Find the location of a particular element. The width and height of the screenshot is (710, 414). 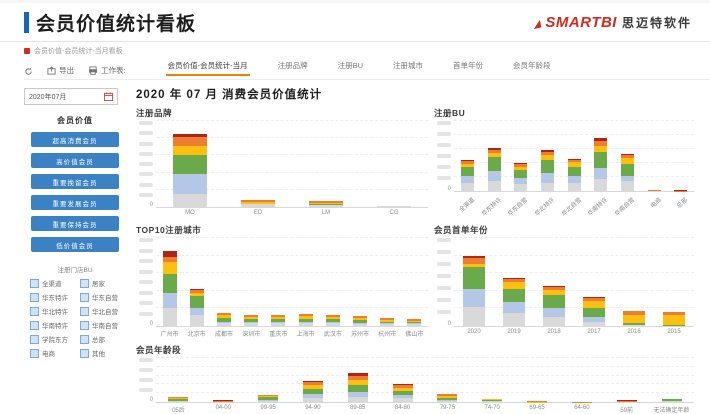

tab-5: 会员年龄段 is located at coordinates (532, 67).